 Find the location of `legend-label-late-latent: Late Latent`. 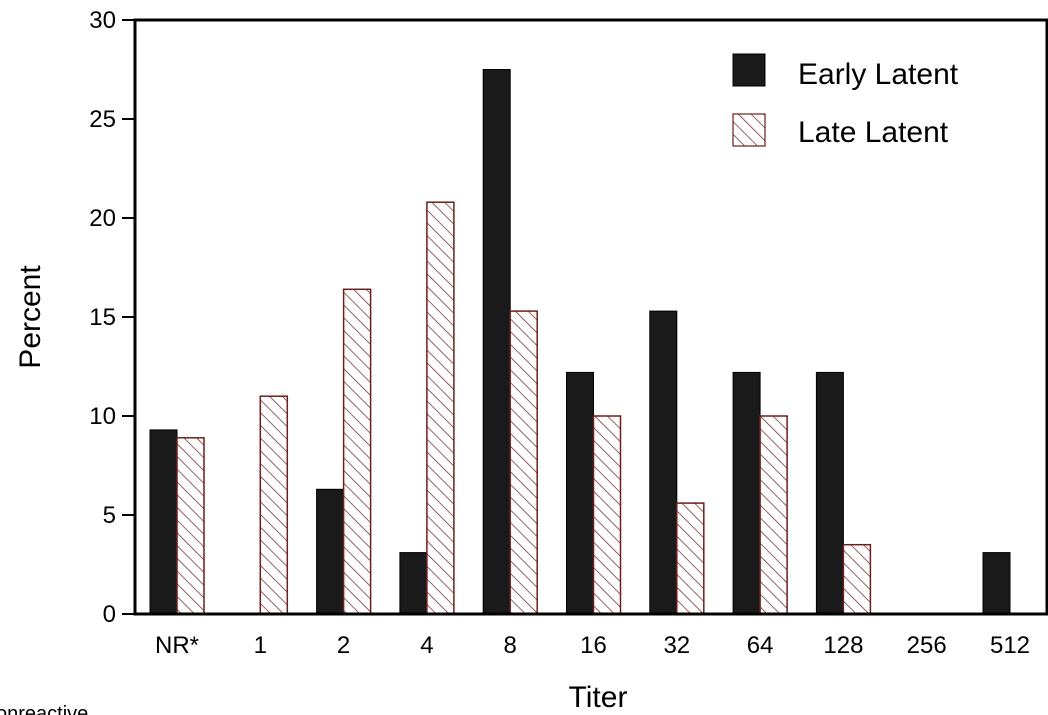

legend-label-late-latent: Late Latent is located at coordinates (873, 132).